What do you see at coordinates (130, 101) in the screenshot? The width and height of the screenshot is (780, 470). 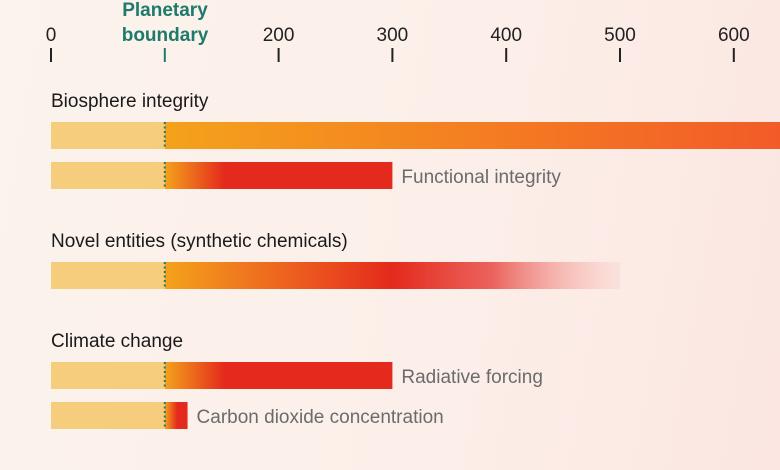 I see `category-label: Biosphere integrity` at bounding box center [130, 101].